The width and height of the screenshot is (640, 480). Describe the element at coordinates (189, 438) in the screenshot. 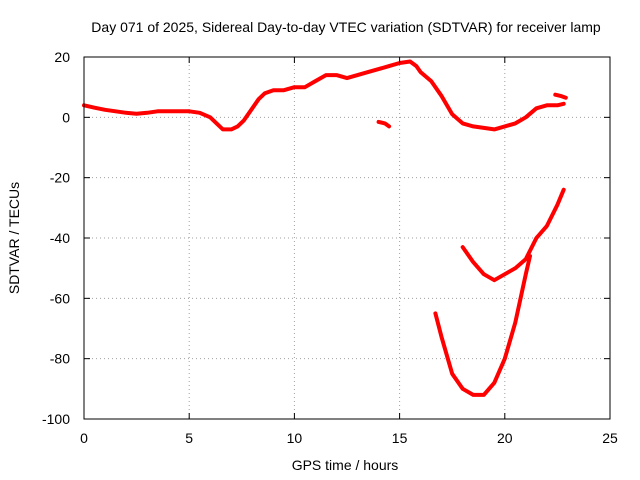

I see `x-tick-label: 5` at that location.